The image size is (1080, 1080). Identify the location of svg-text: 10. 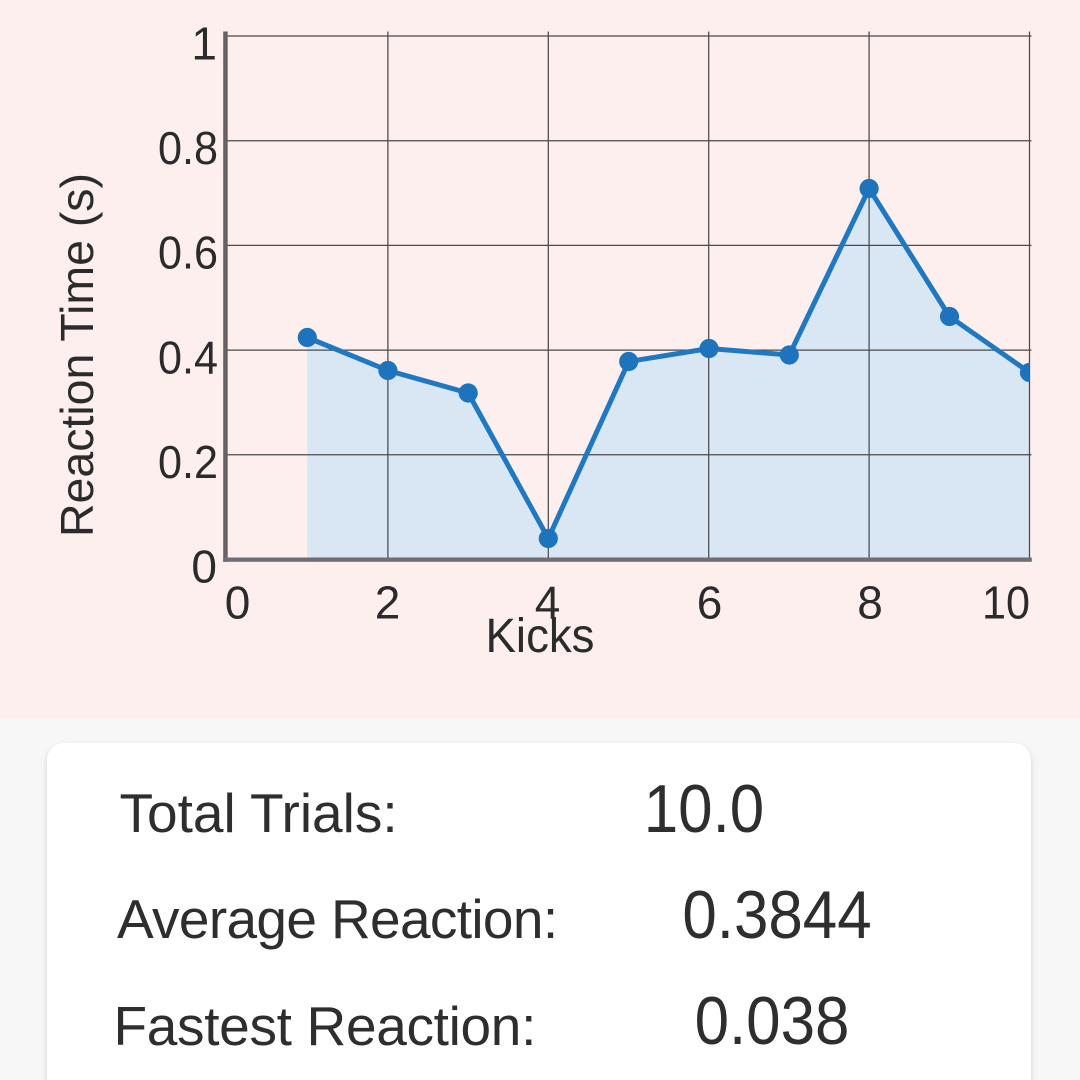
(1006, 603).